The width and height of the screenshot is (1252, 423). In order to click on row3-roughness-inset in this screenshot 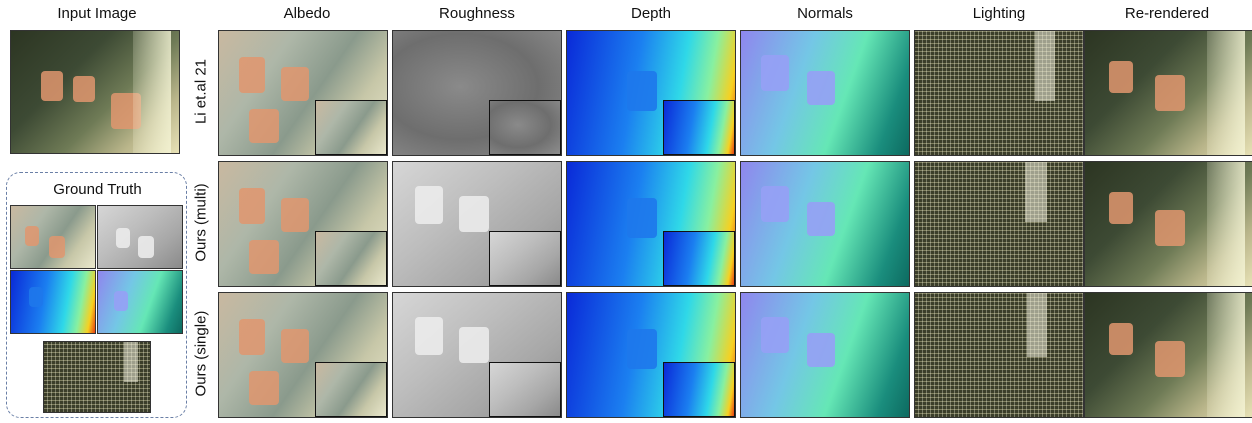, I will do `click(525, 389)`.